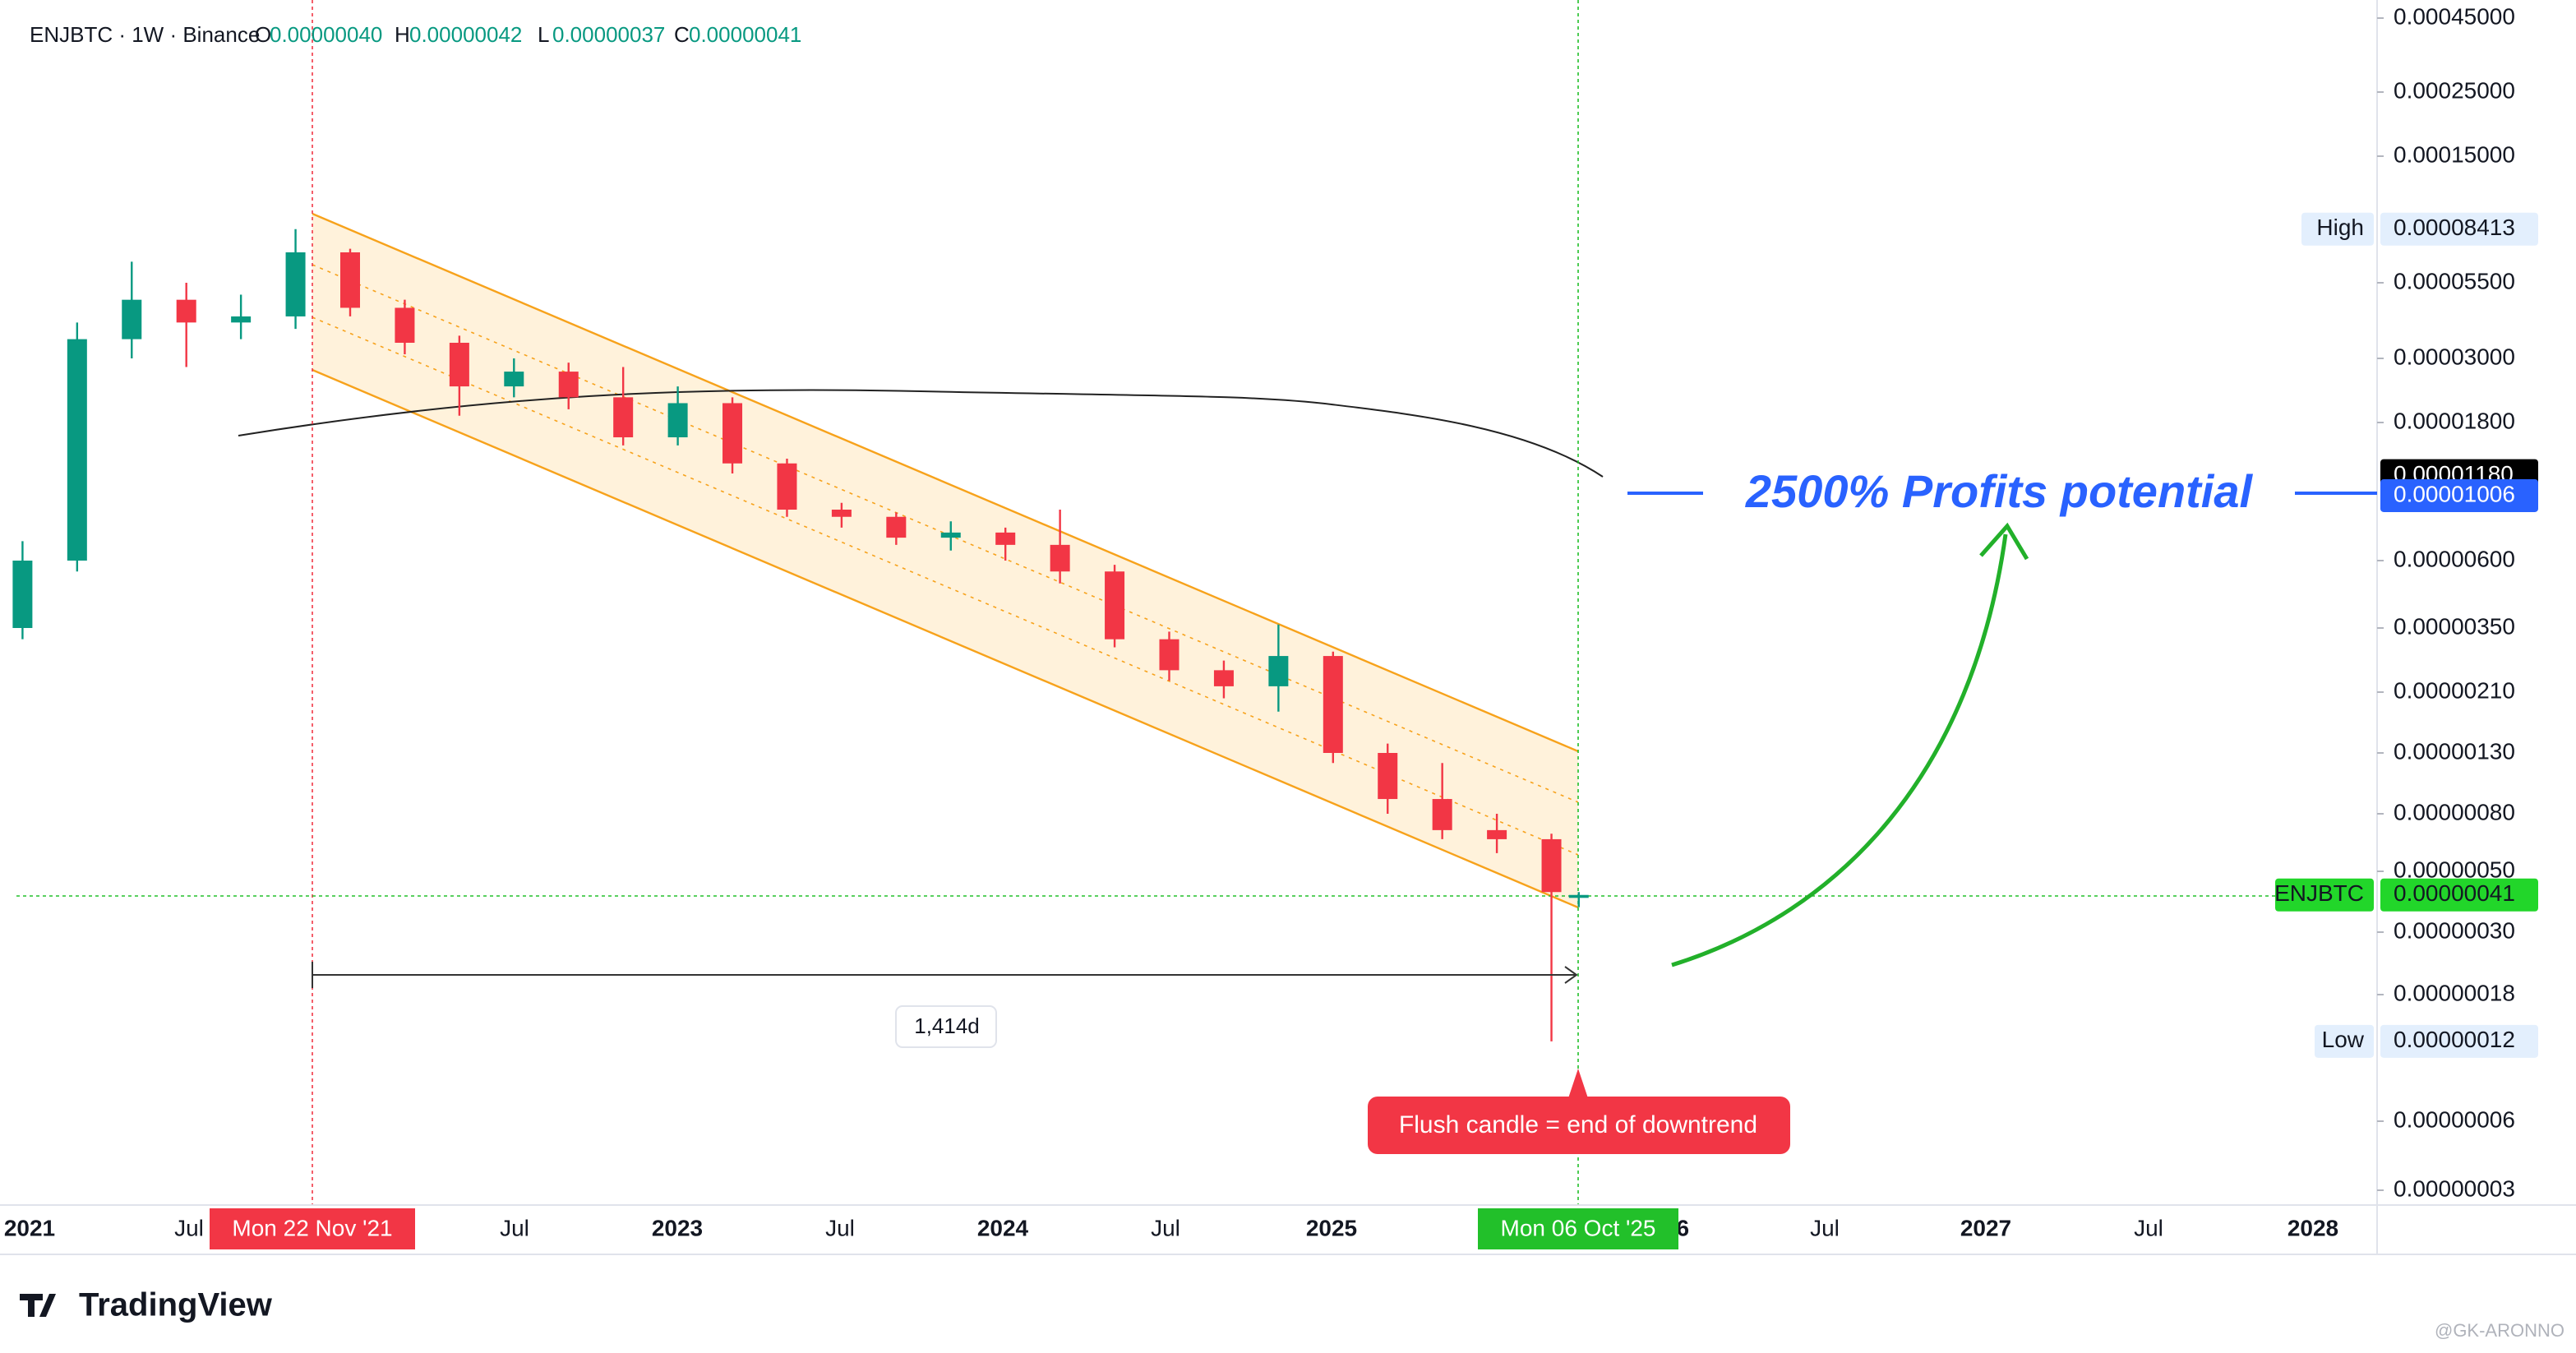 Image resolution: width=2576 pixels, height=1353 pixels. Describe the element at coordinates (745, 34) in the screenshot. I see `ohlc-value: 0.00000041` at that location.